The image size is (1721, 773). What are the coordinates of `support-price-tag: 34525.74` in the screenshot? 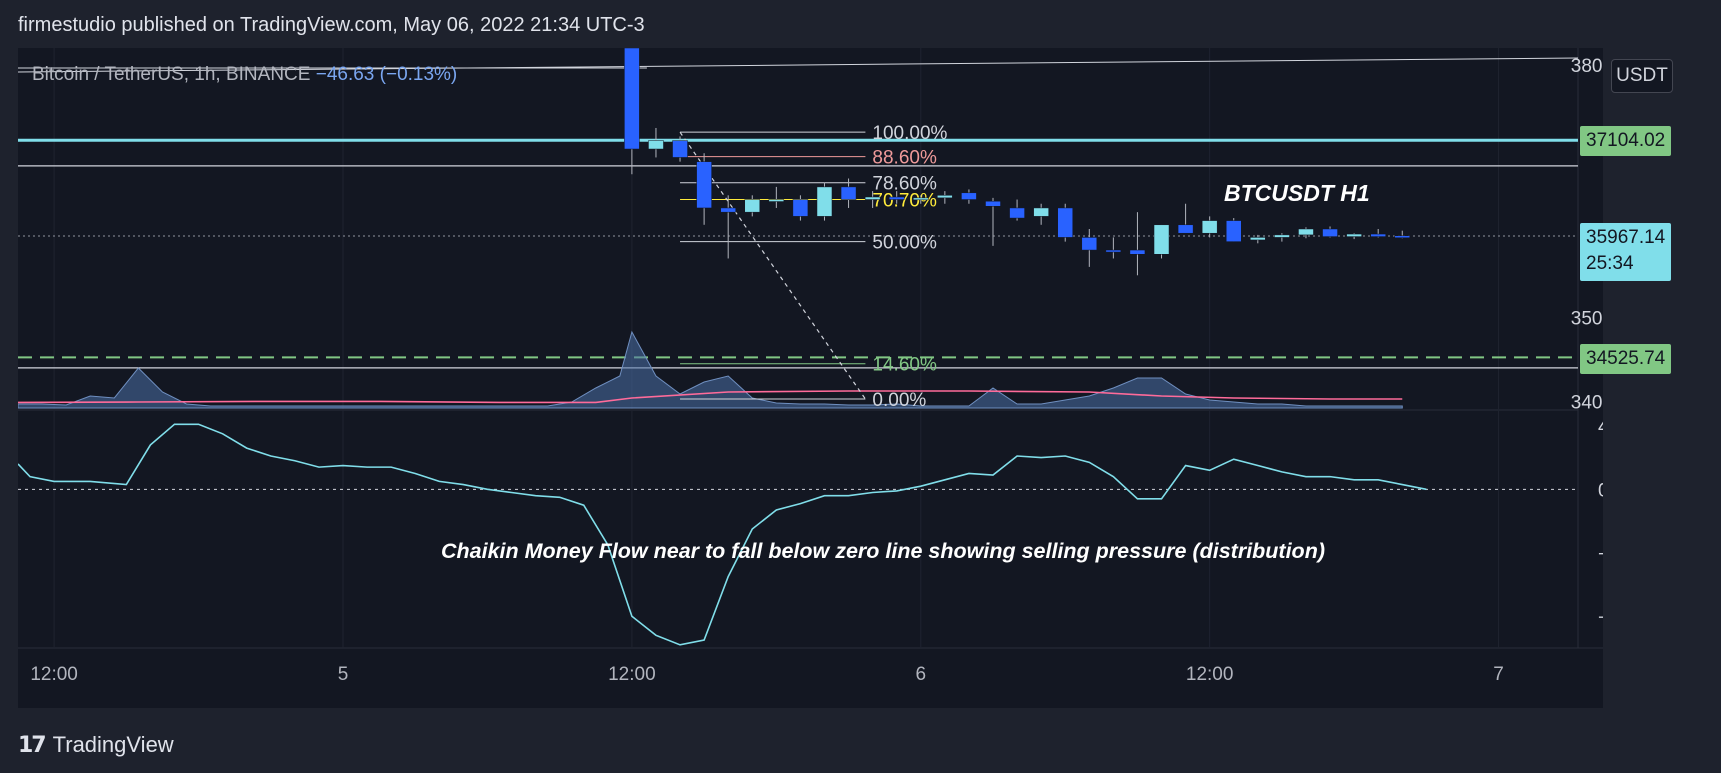 It's located at (1626, 359).